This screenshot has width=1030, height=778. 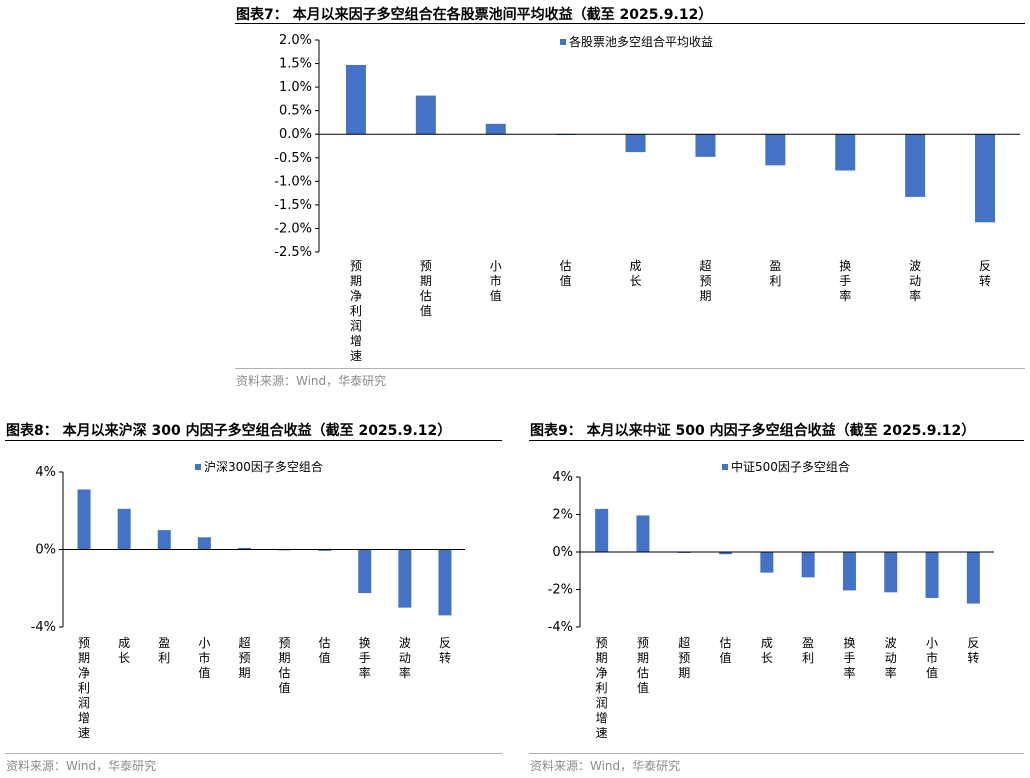 What do you see at coordinates (295, 40) in the screenshot?
I see `y-tick-label: 2.0%` at bounding box center [295, 40].